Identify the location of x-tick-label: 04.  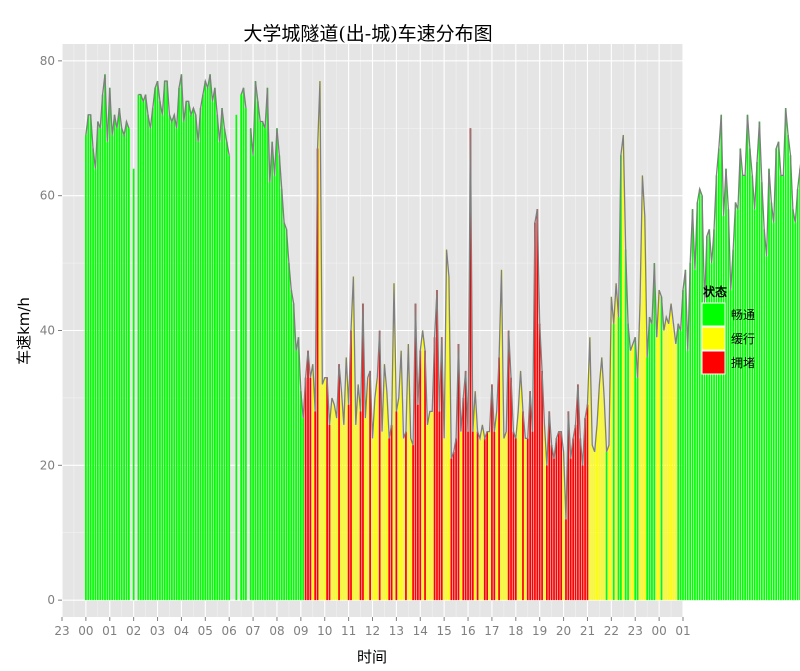
(181, 631).